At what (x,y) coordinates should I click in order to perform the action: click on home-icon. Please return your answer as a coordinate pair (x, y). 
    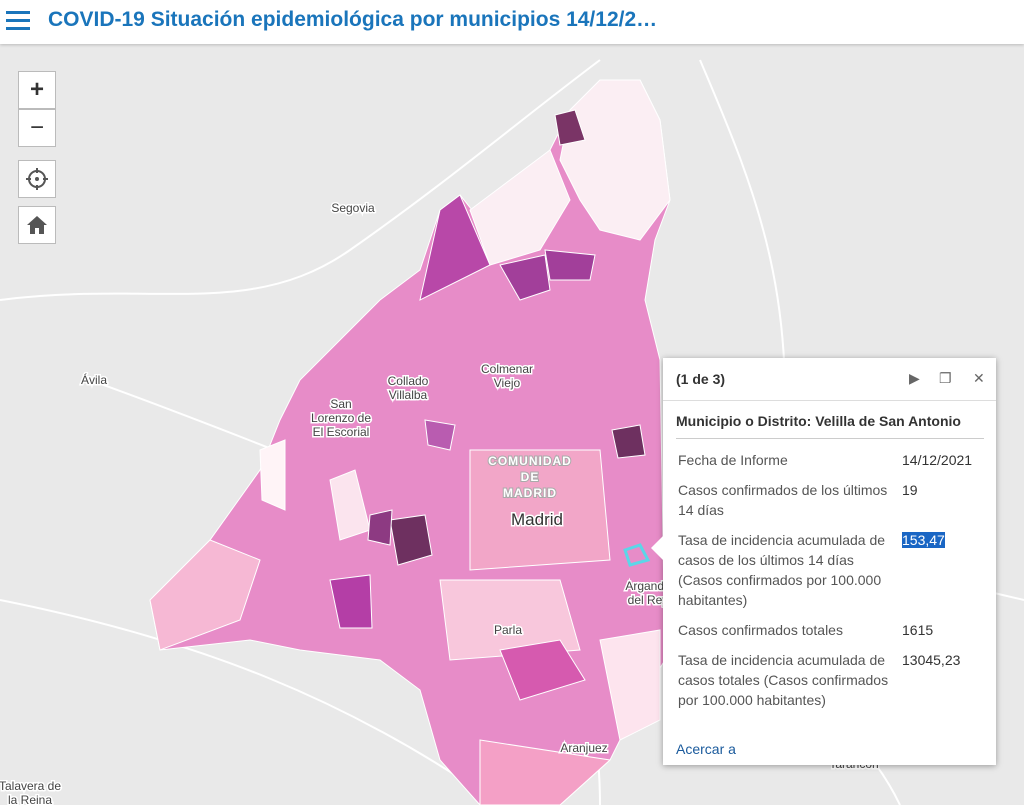
    Looking at the image, I should click on (37, 225).